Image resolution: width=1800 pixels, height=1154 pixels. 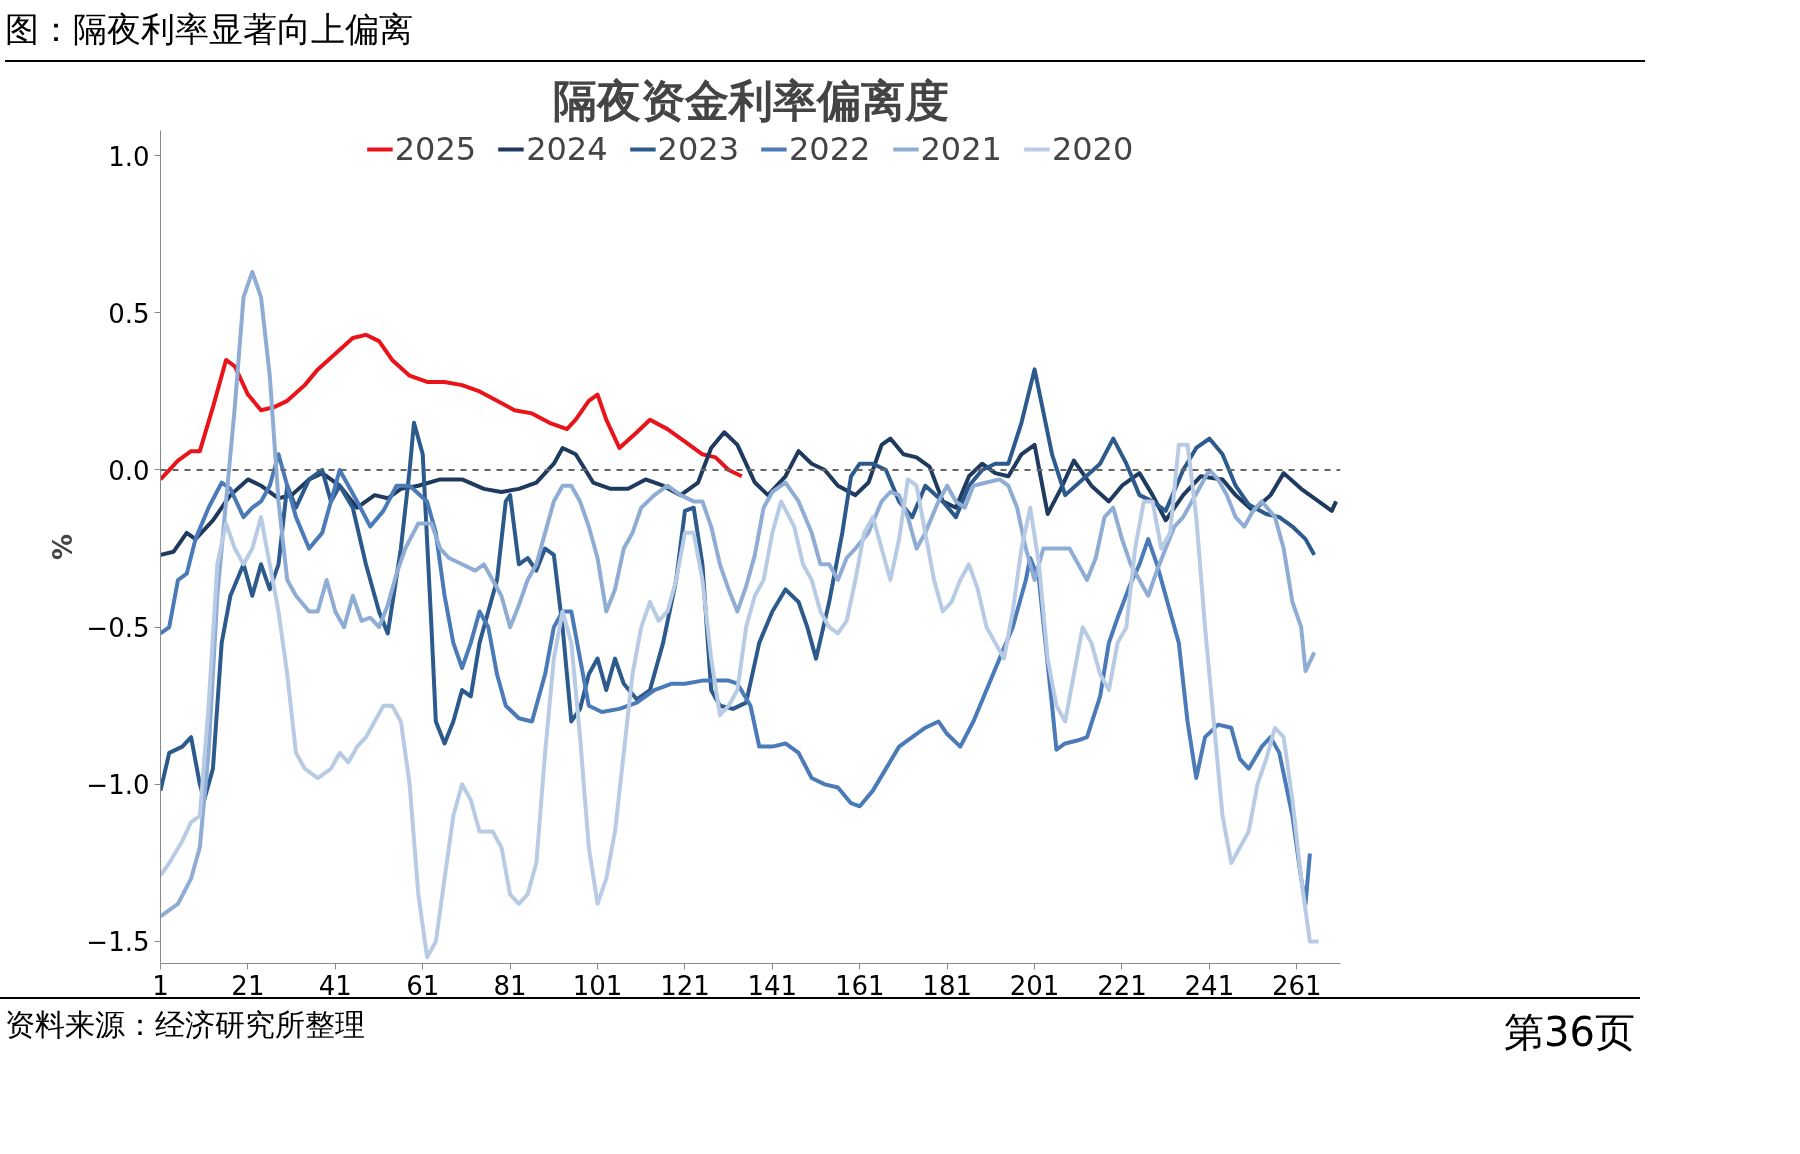 I want to click on x-tick-label: 241, so click(x=1209, y=985).